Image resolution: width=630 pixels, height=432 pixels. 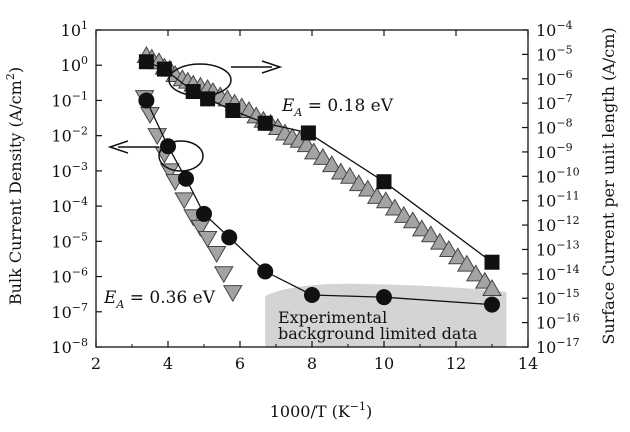 I want to click on y-left-title-base: Bulk Current Density (A/cm, so click(x=15, y=192).